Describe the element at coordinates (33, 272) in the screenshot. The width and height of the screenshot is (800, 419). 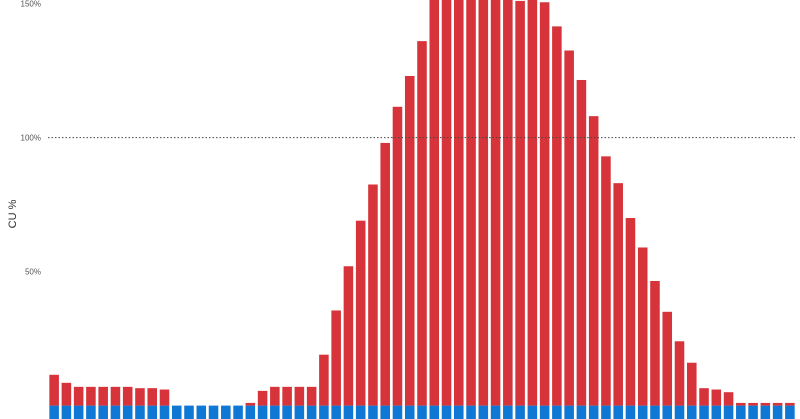
I see `y-tick-label: 50%` at that location.